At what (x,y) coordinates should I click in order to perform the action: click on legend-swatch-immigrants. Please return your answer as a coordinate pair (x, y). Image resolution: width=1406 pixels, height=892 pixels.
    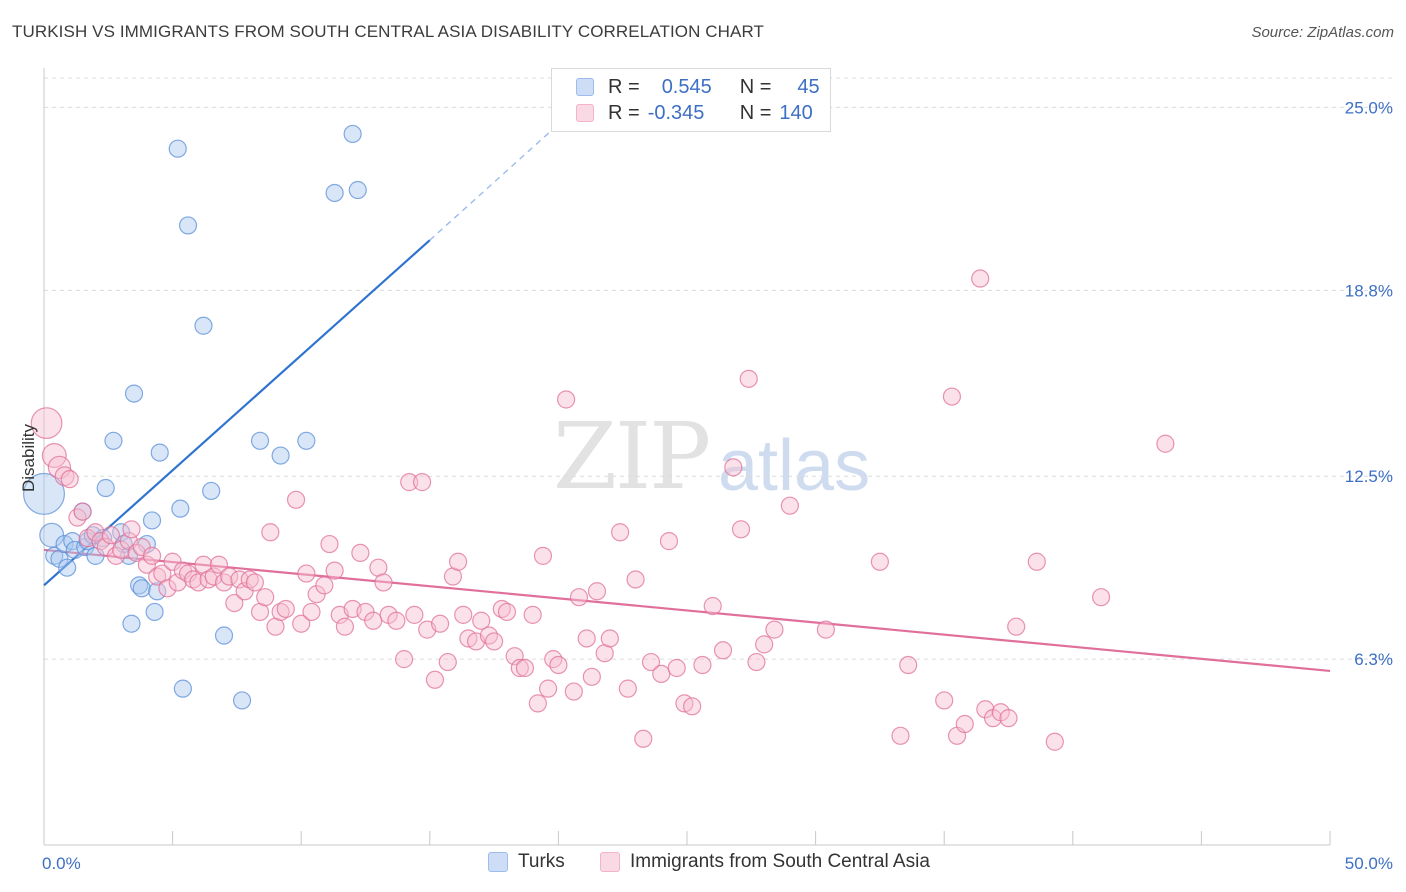
    Looking at the image, I should click on (585, 113).